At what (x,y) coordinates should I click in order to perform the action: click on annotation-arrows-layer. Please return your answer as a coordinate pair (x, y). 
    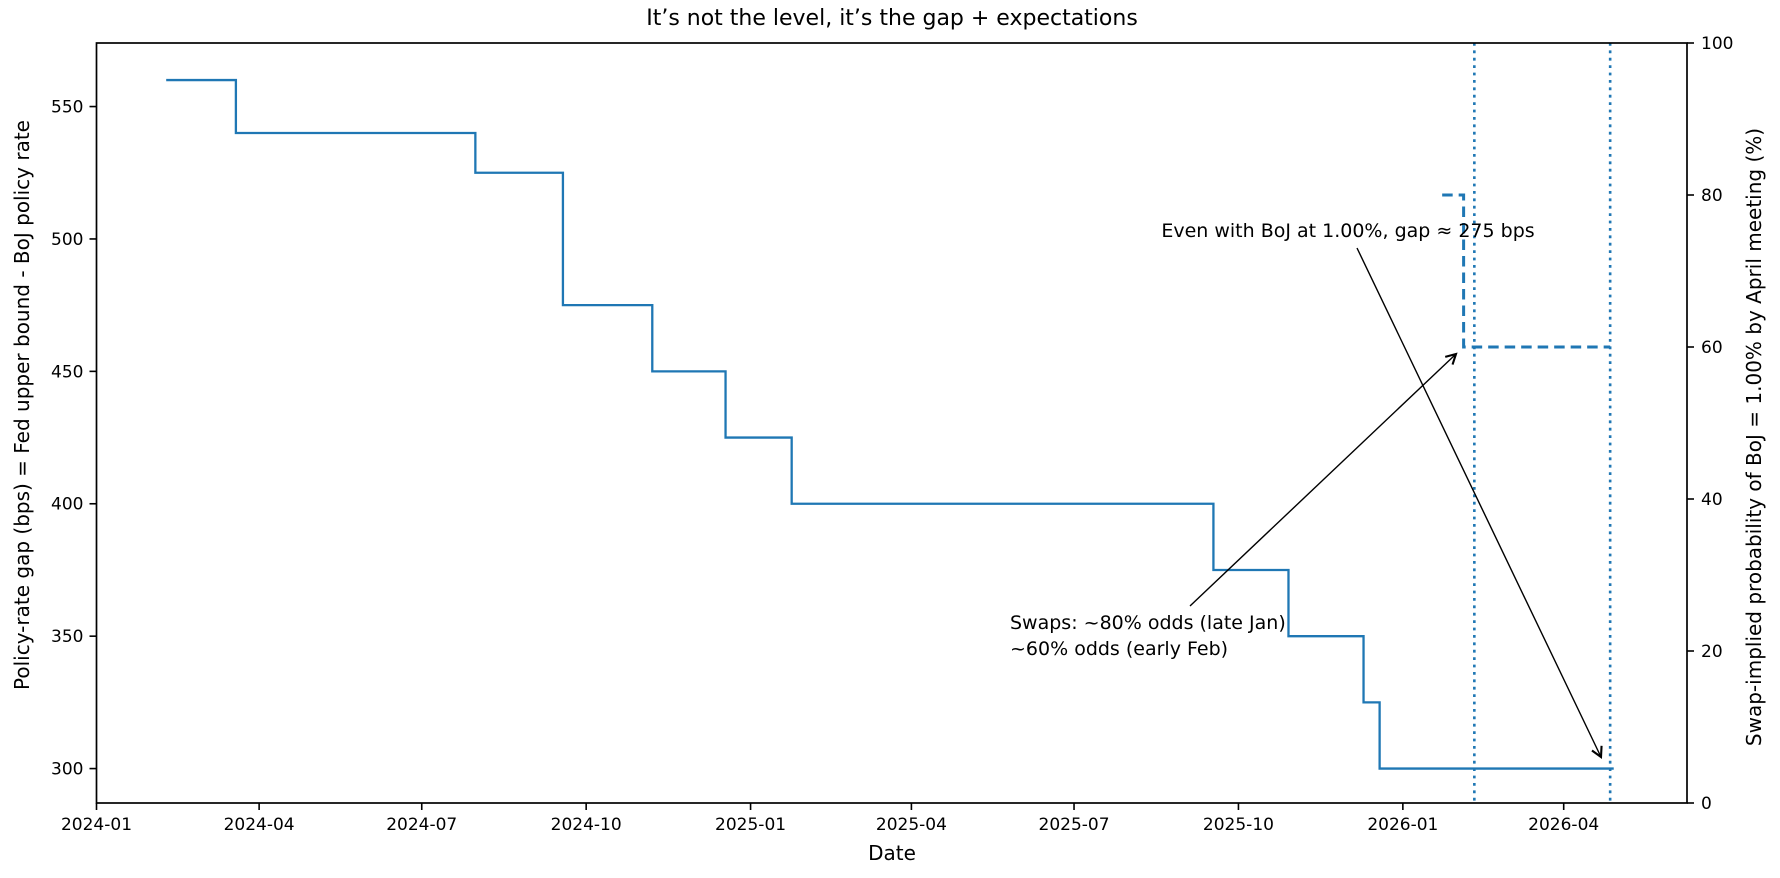
    Looking at the image, I should click on (1395, 502).